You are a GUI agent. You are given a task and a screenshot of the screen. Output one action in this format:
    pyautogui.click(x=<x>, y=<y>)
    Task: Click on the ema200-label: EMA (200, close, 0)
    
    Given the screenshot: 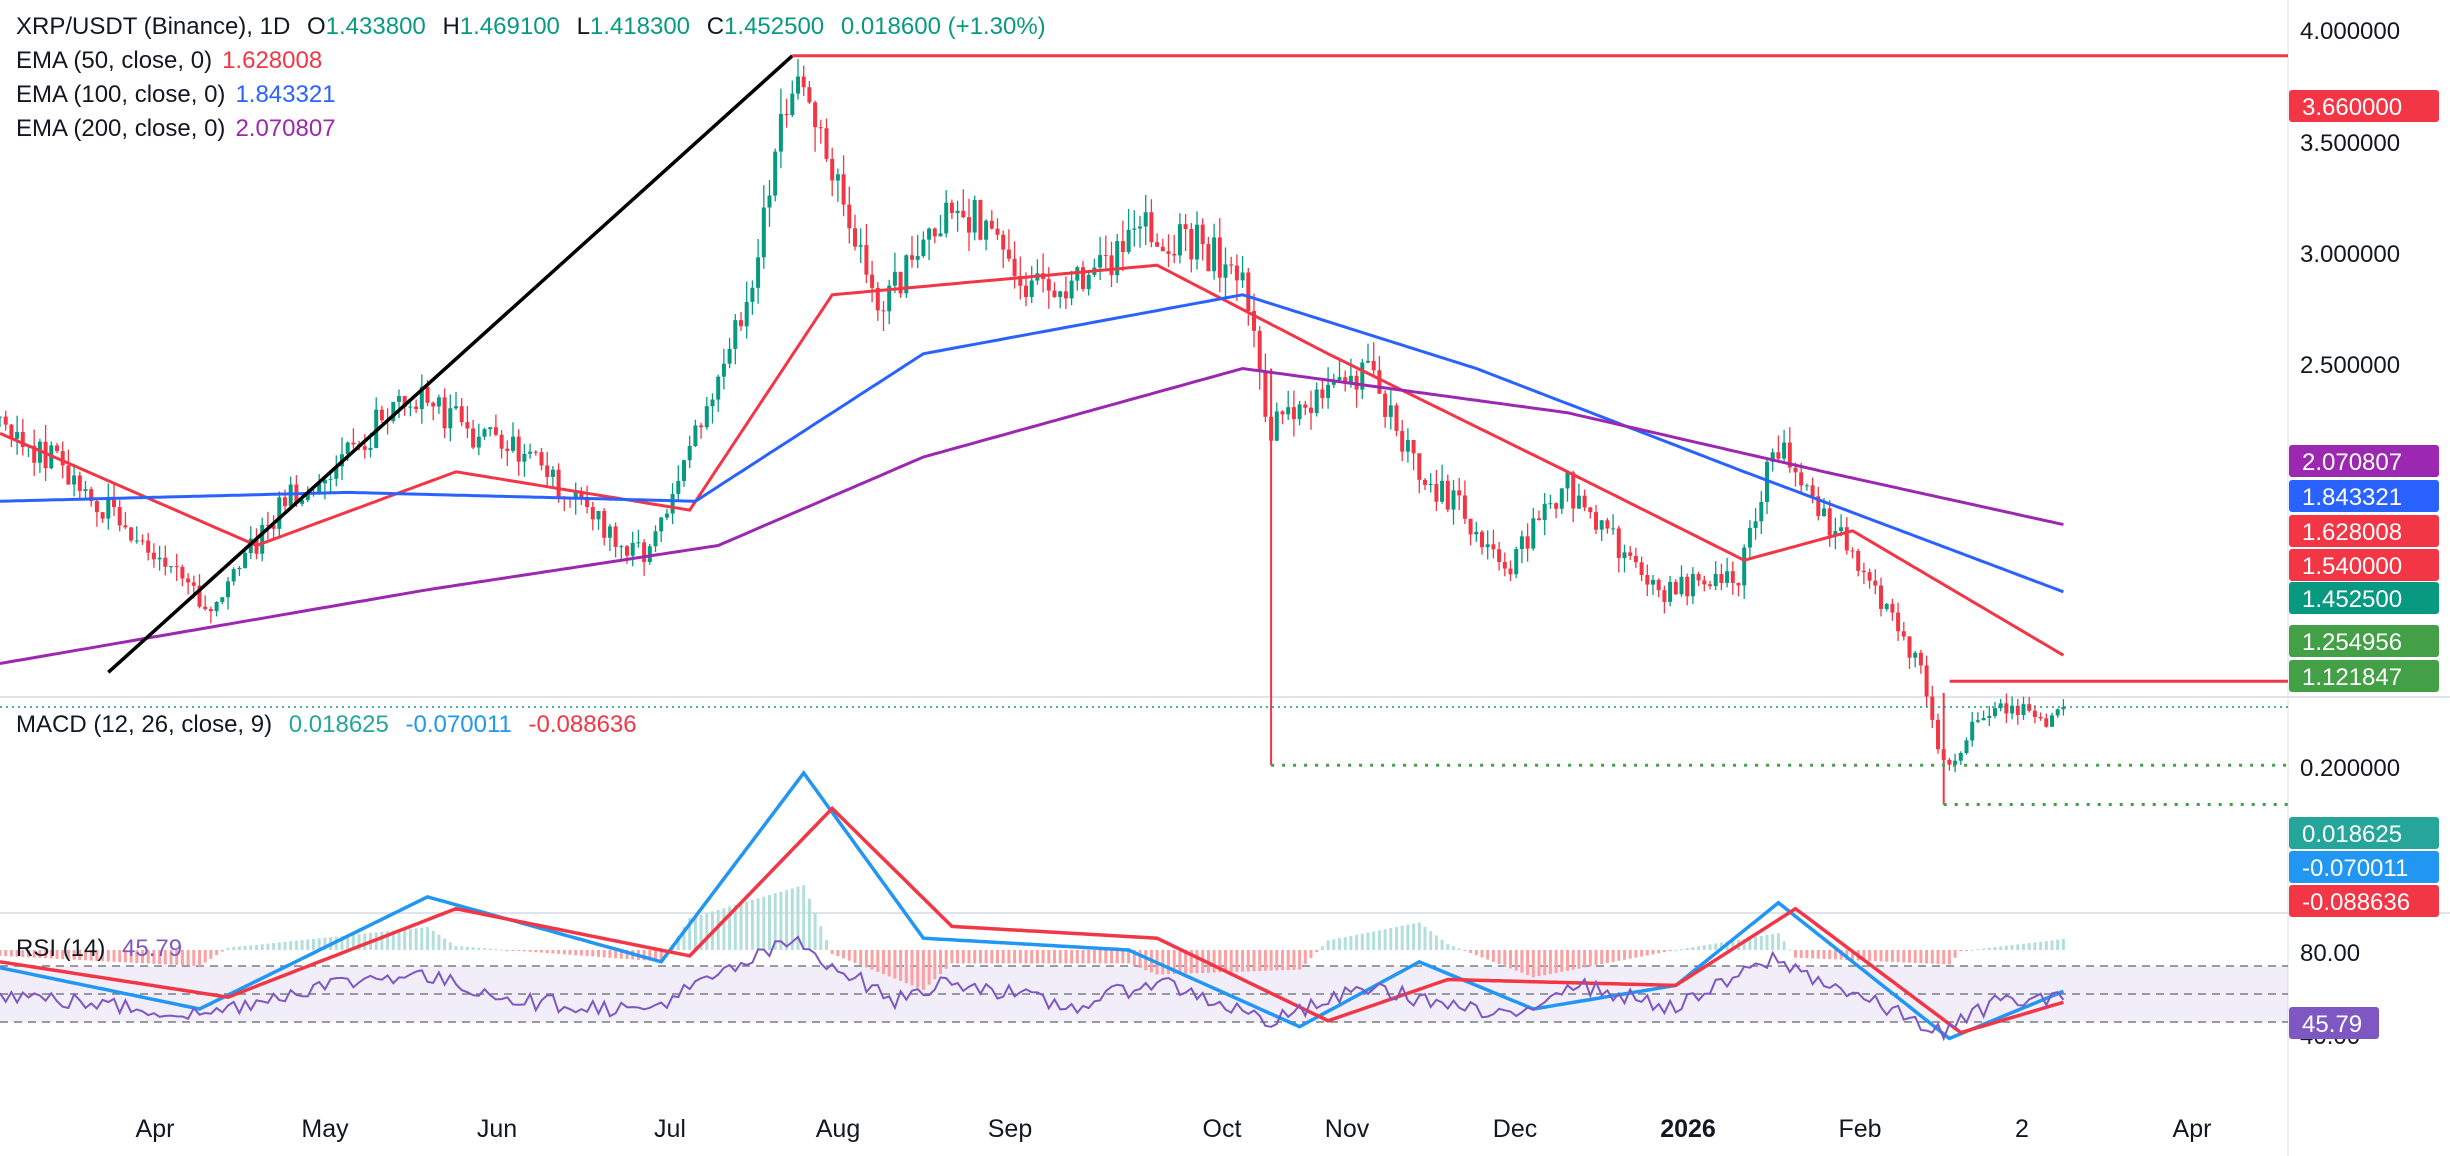 What is the action you would take?
    pyautogui.click(x=121, y=128)
    